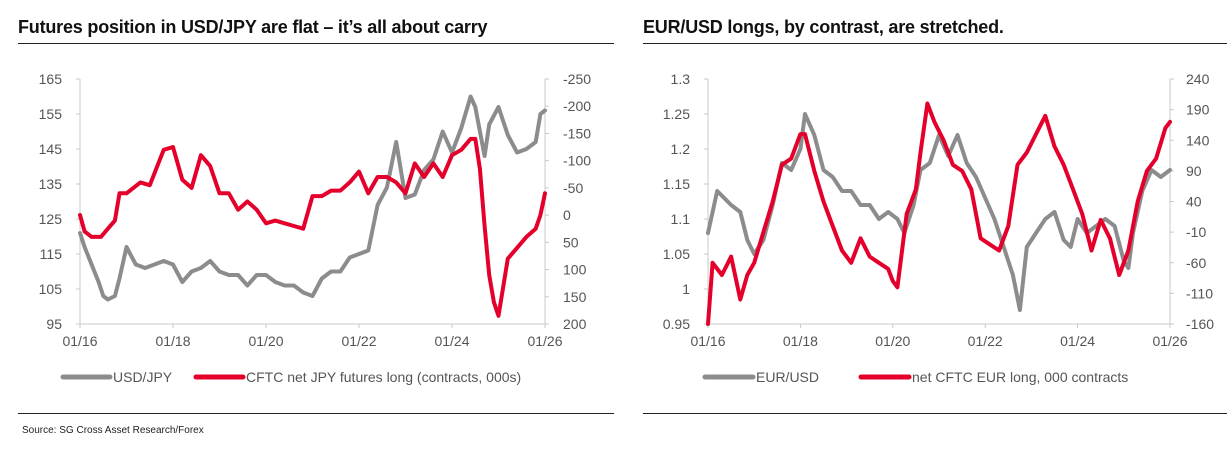 Image resolution: width=1227 pixels, height=449 pixels. I want to click on left-axis-tick-label: 95, so click(54, 324).